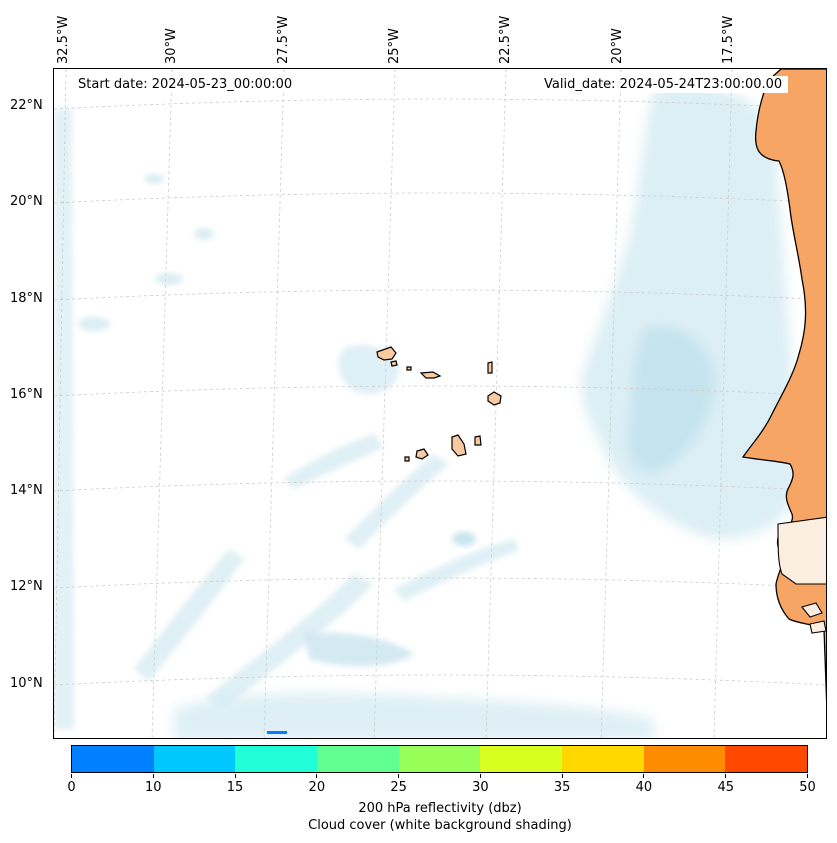 This screenshot has height=843, width=837. I want to click on reflectivity-speck, so click(277, 732).